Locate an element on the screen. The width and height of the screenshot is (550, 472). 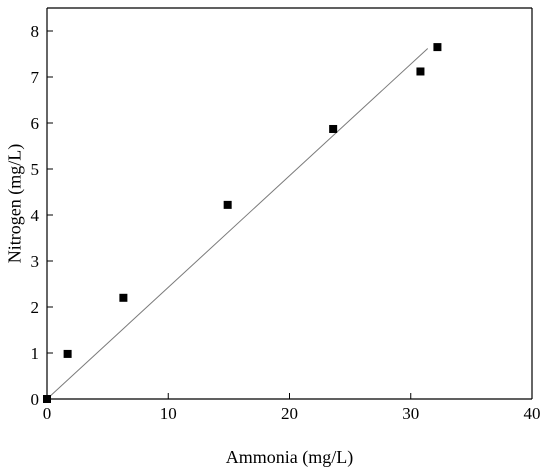
x-tick-label: 20 is located at coordinates (289, 413).